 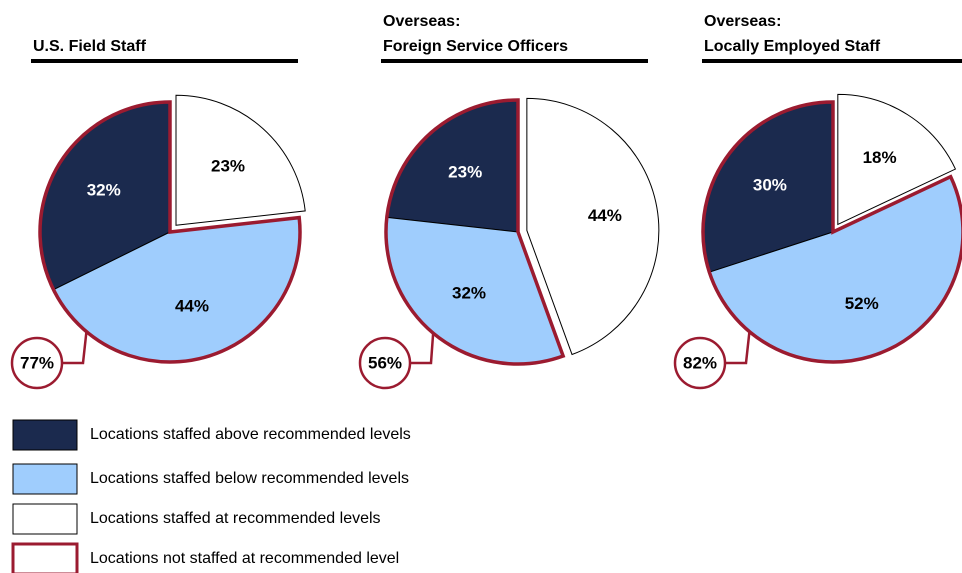 I want to click on chart-title: Locally Employed Staff, so click(x=792, y=46).